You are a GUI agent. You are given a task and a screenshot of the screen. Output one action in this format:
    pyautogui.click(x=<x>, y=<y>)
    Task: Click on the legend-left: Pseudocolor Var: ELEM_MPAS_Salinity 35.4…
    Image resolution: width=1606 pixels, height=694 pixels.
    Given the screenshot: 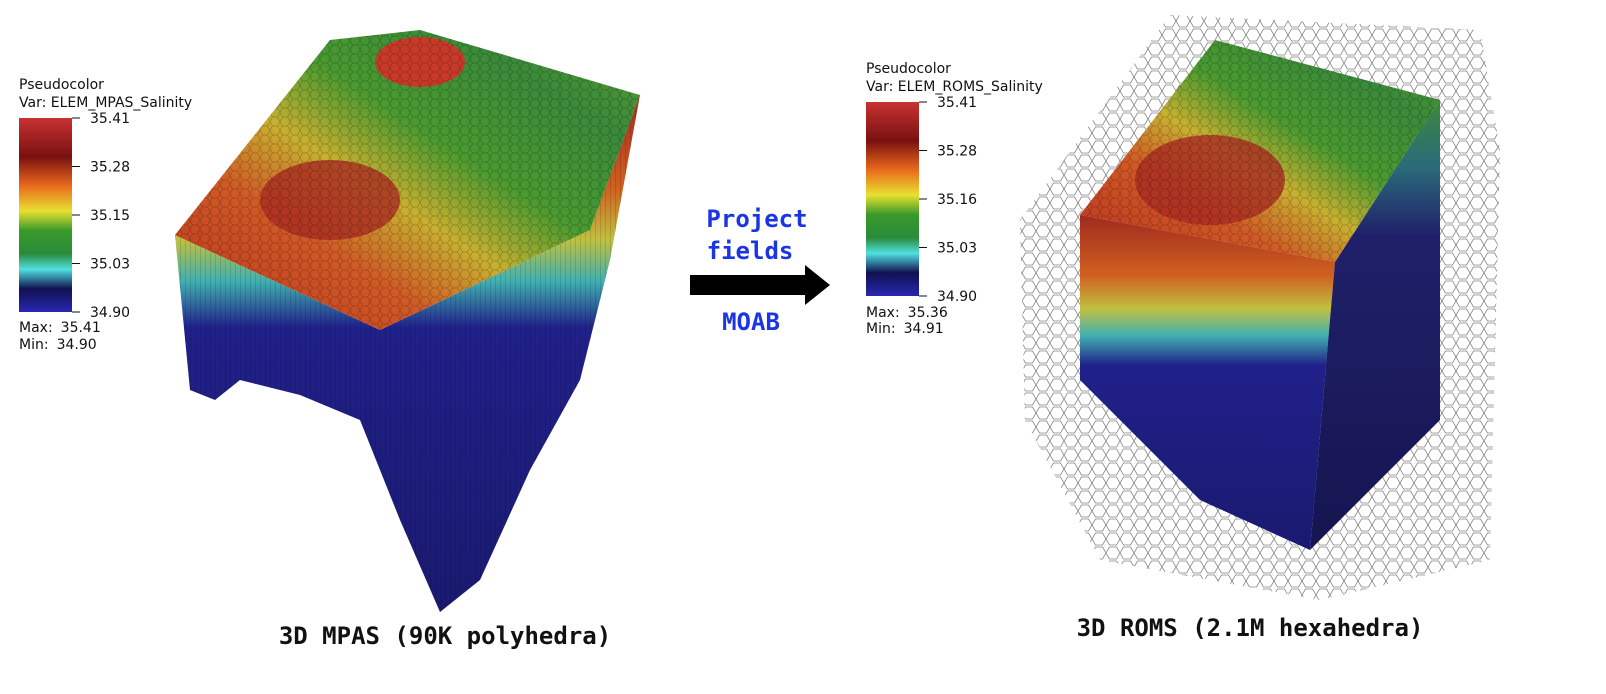 What is the action you would take?
    pyautogui.click(x=105, y=215)
    